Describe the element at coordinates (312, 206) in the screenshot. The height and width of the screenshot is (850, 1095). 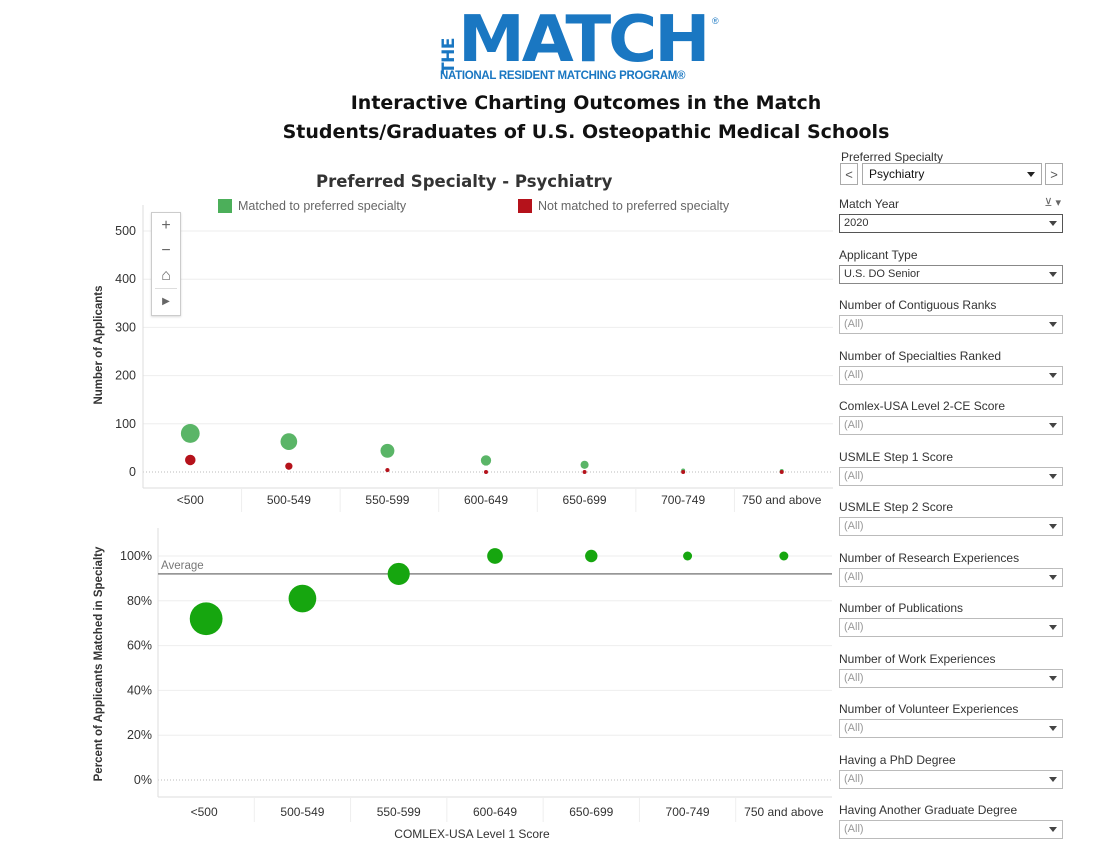
I see `legend-matched: Matched to preferred specialty` at that location.